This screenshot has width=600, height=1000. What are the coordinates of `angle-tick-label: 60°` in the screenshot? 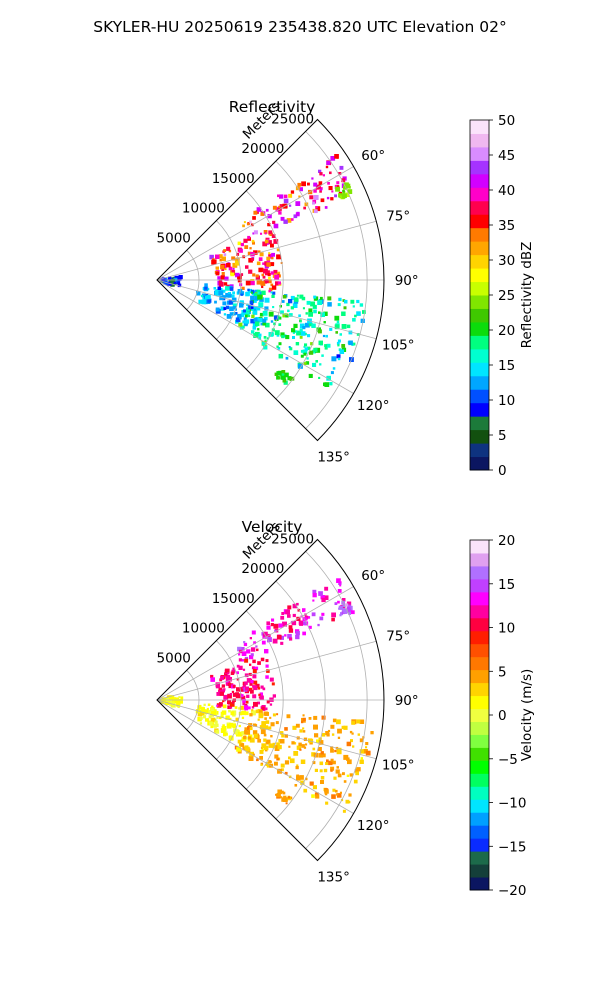 It's located at (373, 156).